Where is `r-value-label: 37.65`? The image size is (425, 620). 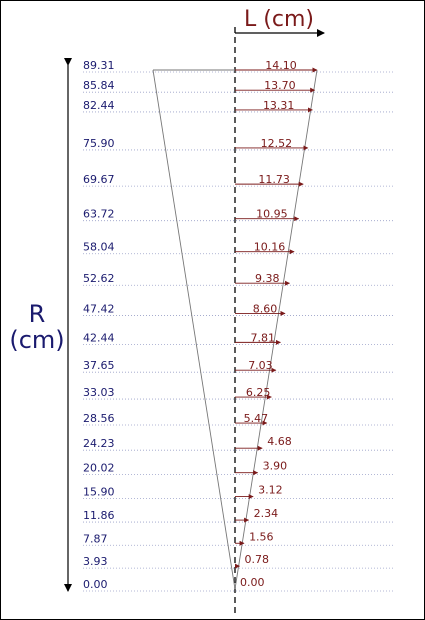 r-value-label: 37.65 is located at coordinates (99, 365).